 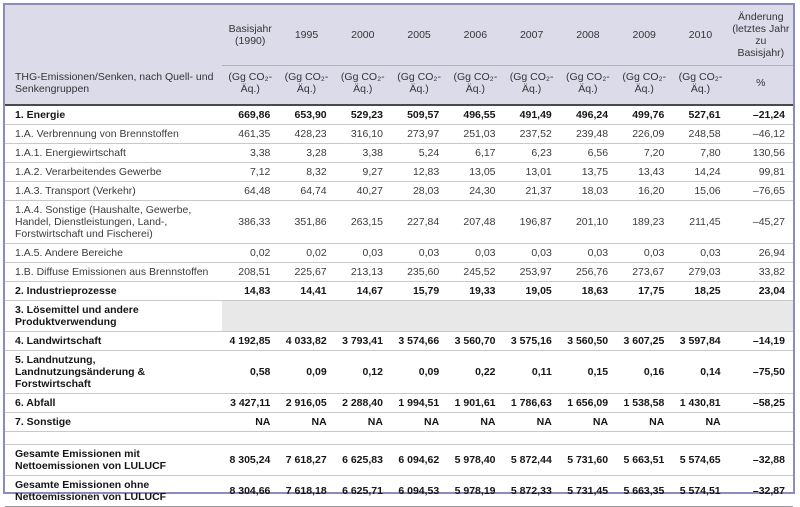 What do you see at coordinates (760, 115) in the screenshot?
I see `value-cell: –21,24` at bounding box center [760, 115].